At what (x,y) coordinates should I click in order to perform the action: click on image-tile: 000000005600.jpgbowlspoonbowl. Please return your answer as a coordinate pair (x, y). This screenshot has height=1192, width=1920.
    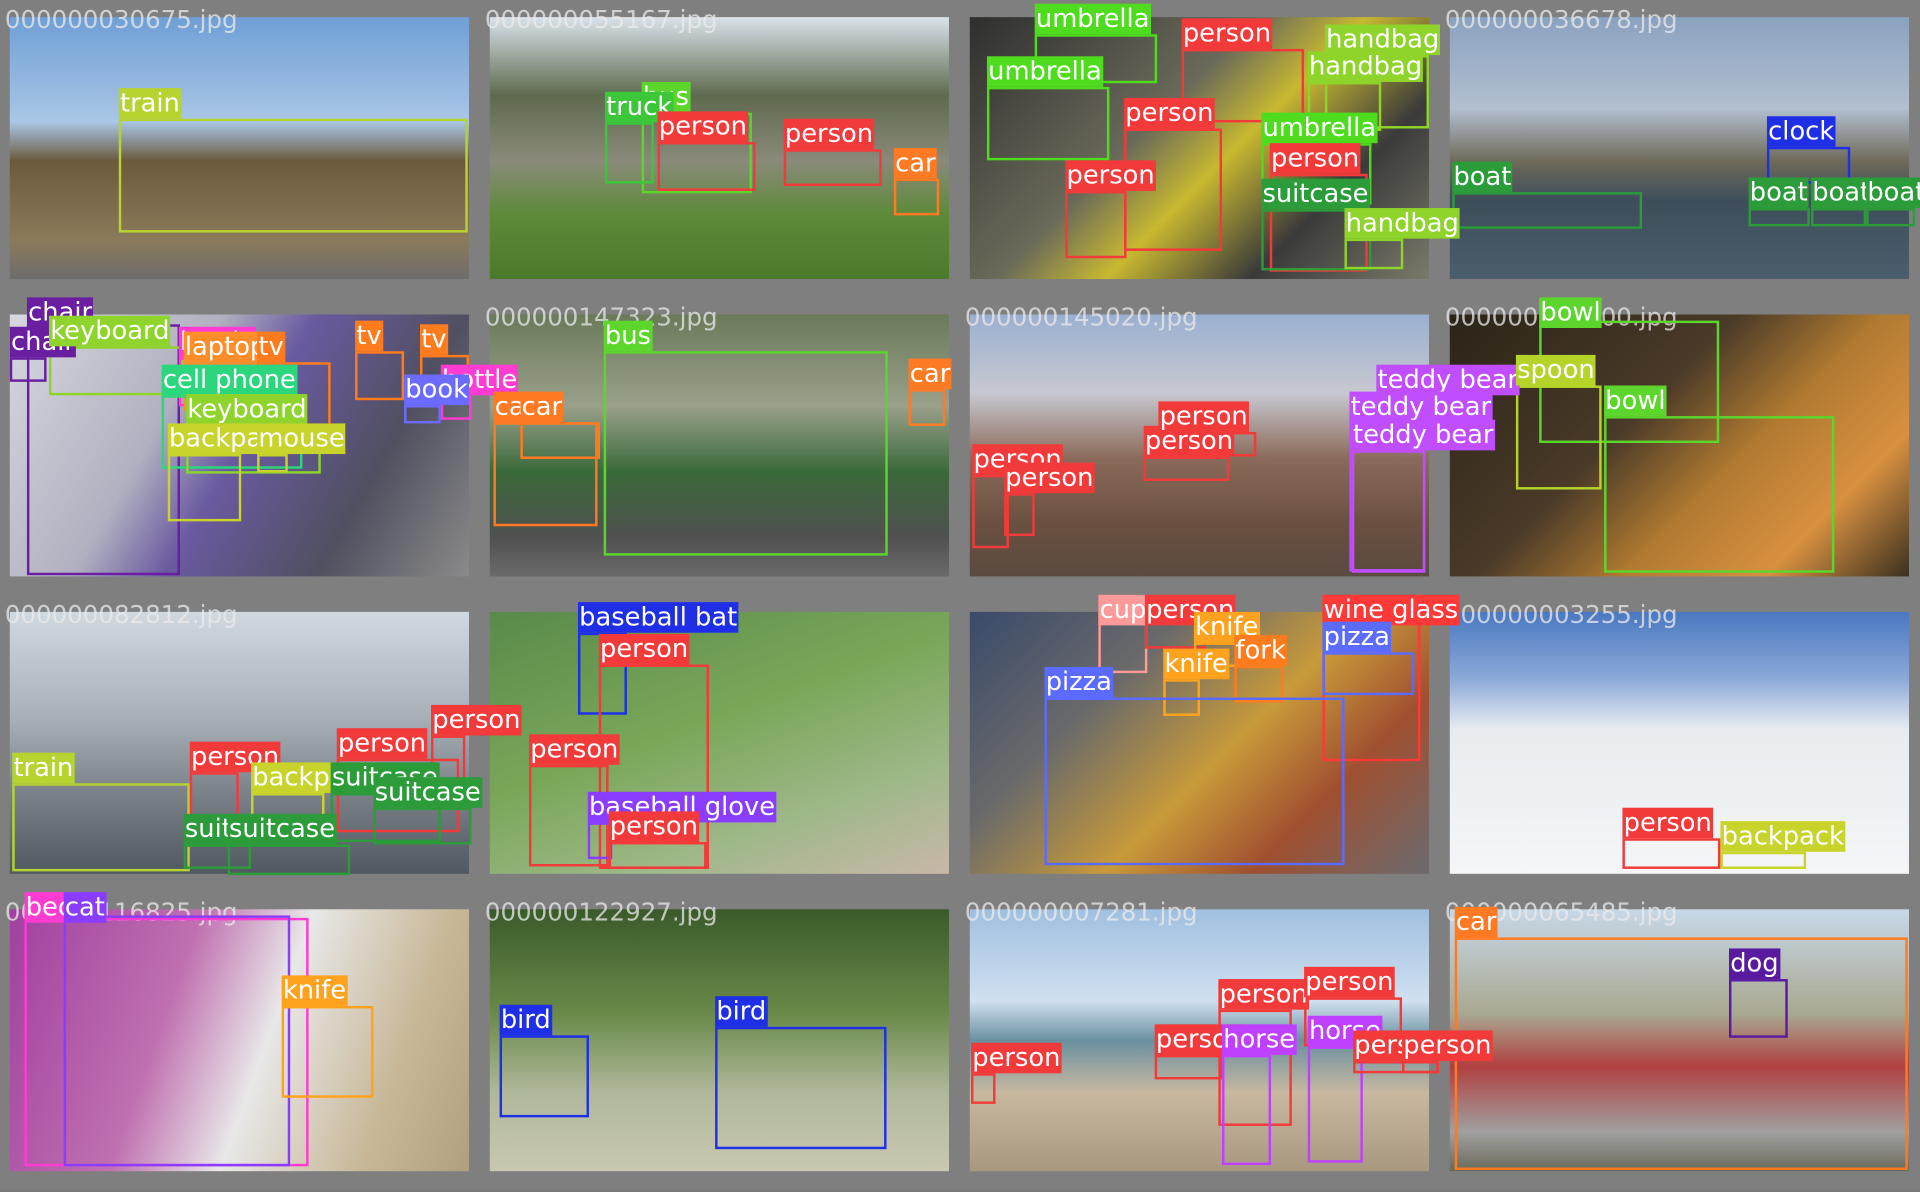
    Looking at the image, I should click on (1680, 446).